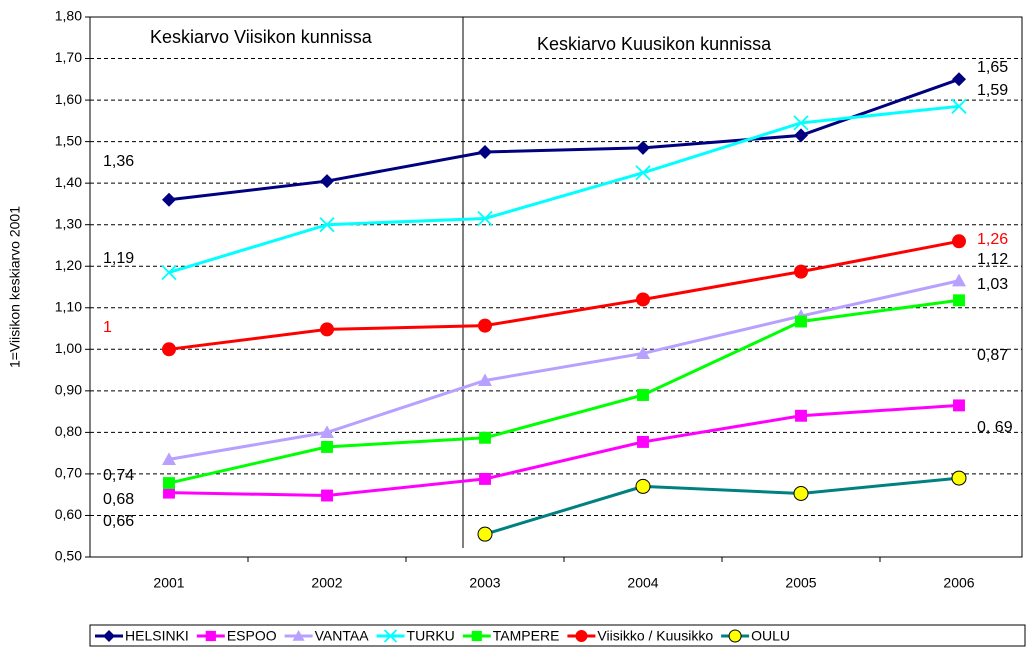 The image size is (1033, 647). I want to click on y-tick-label: 0,90, so click(68, 390).